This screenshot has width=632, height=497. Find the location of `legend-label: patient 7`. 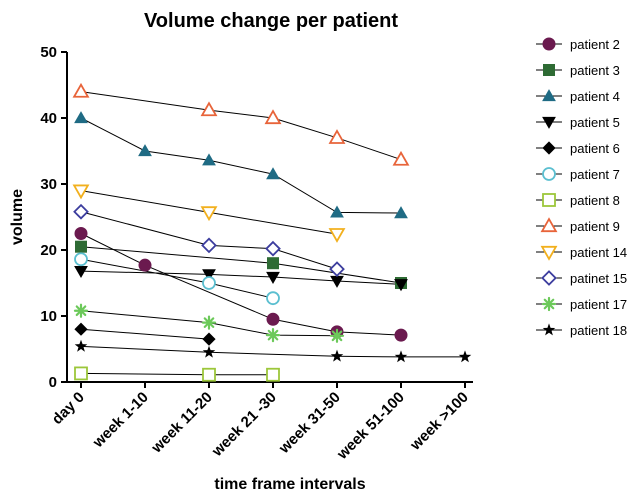

legend-label: patient 7 is located at coordinates (595, 174).